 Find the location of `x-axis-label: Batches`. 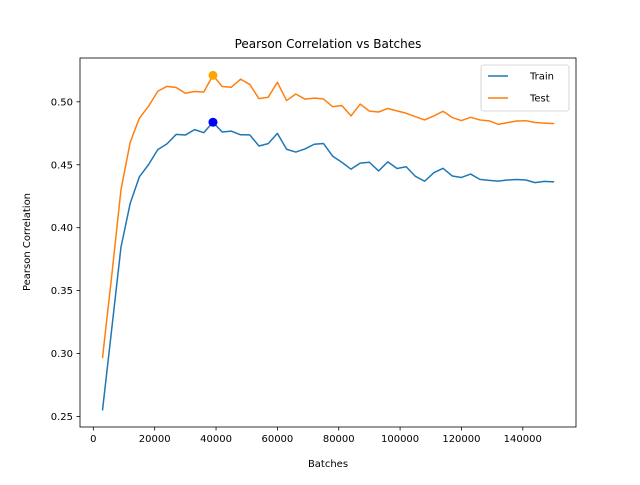

x-axis-label: Batches is located at coordinates (328, 464).